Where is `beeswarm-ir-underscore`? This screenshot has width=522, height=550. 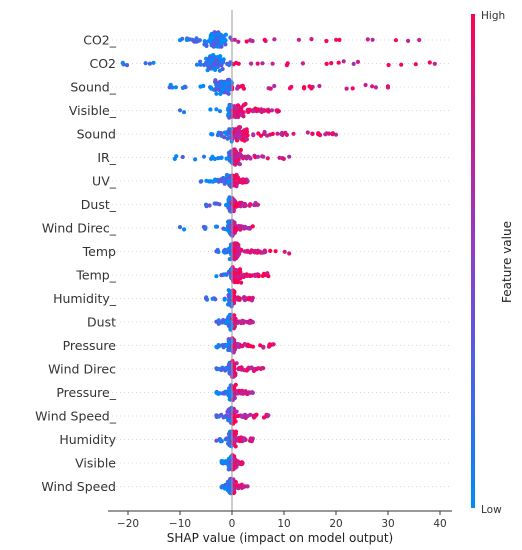
beeswarm-ir-underscore is located at coordinates (232, 157).